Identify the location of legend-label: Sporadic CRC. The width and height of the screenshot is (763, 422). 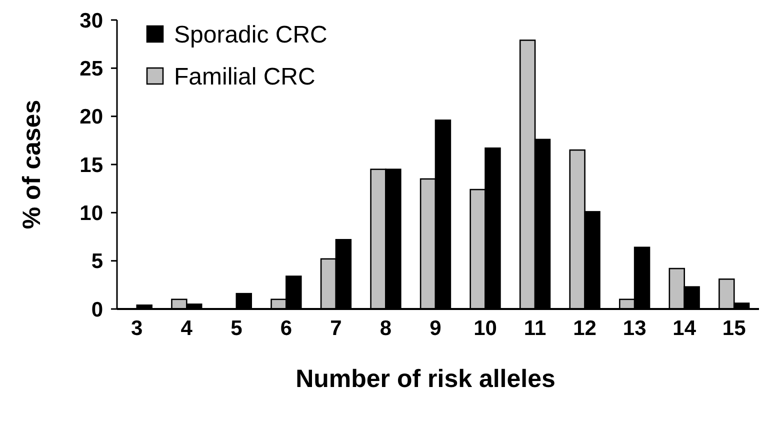
(251, 34).